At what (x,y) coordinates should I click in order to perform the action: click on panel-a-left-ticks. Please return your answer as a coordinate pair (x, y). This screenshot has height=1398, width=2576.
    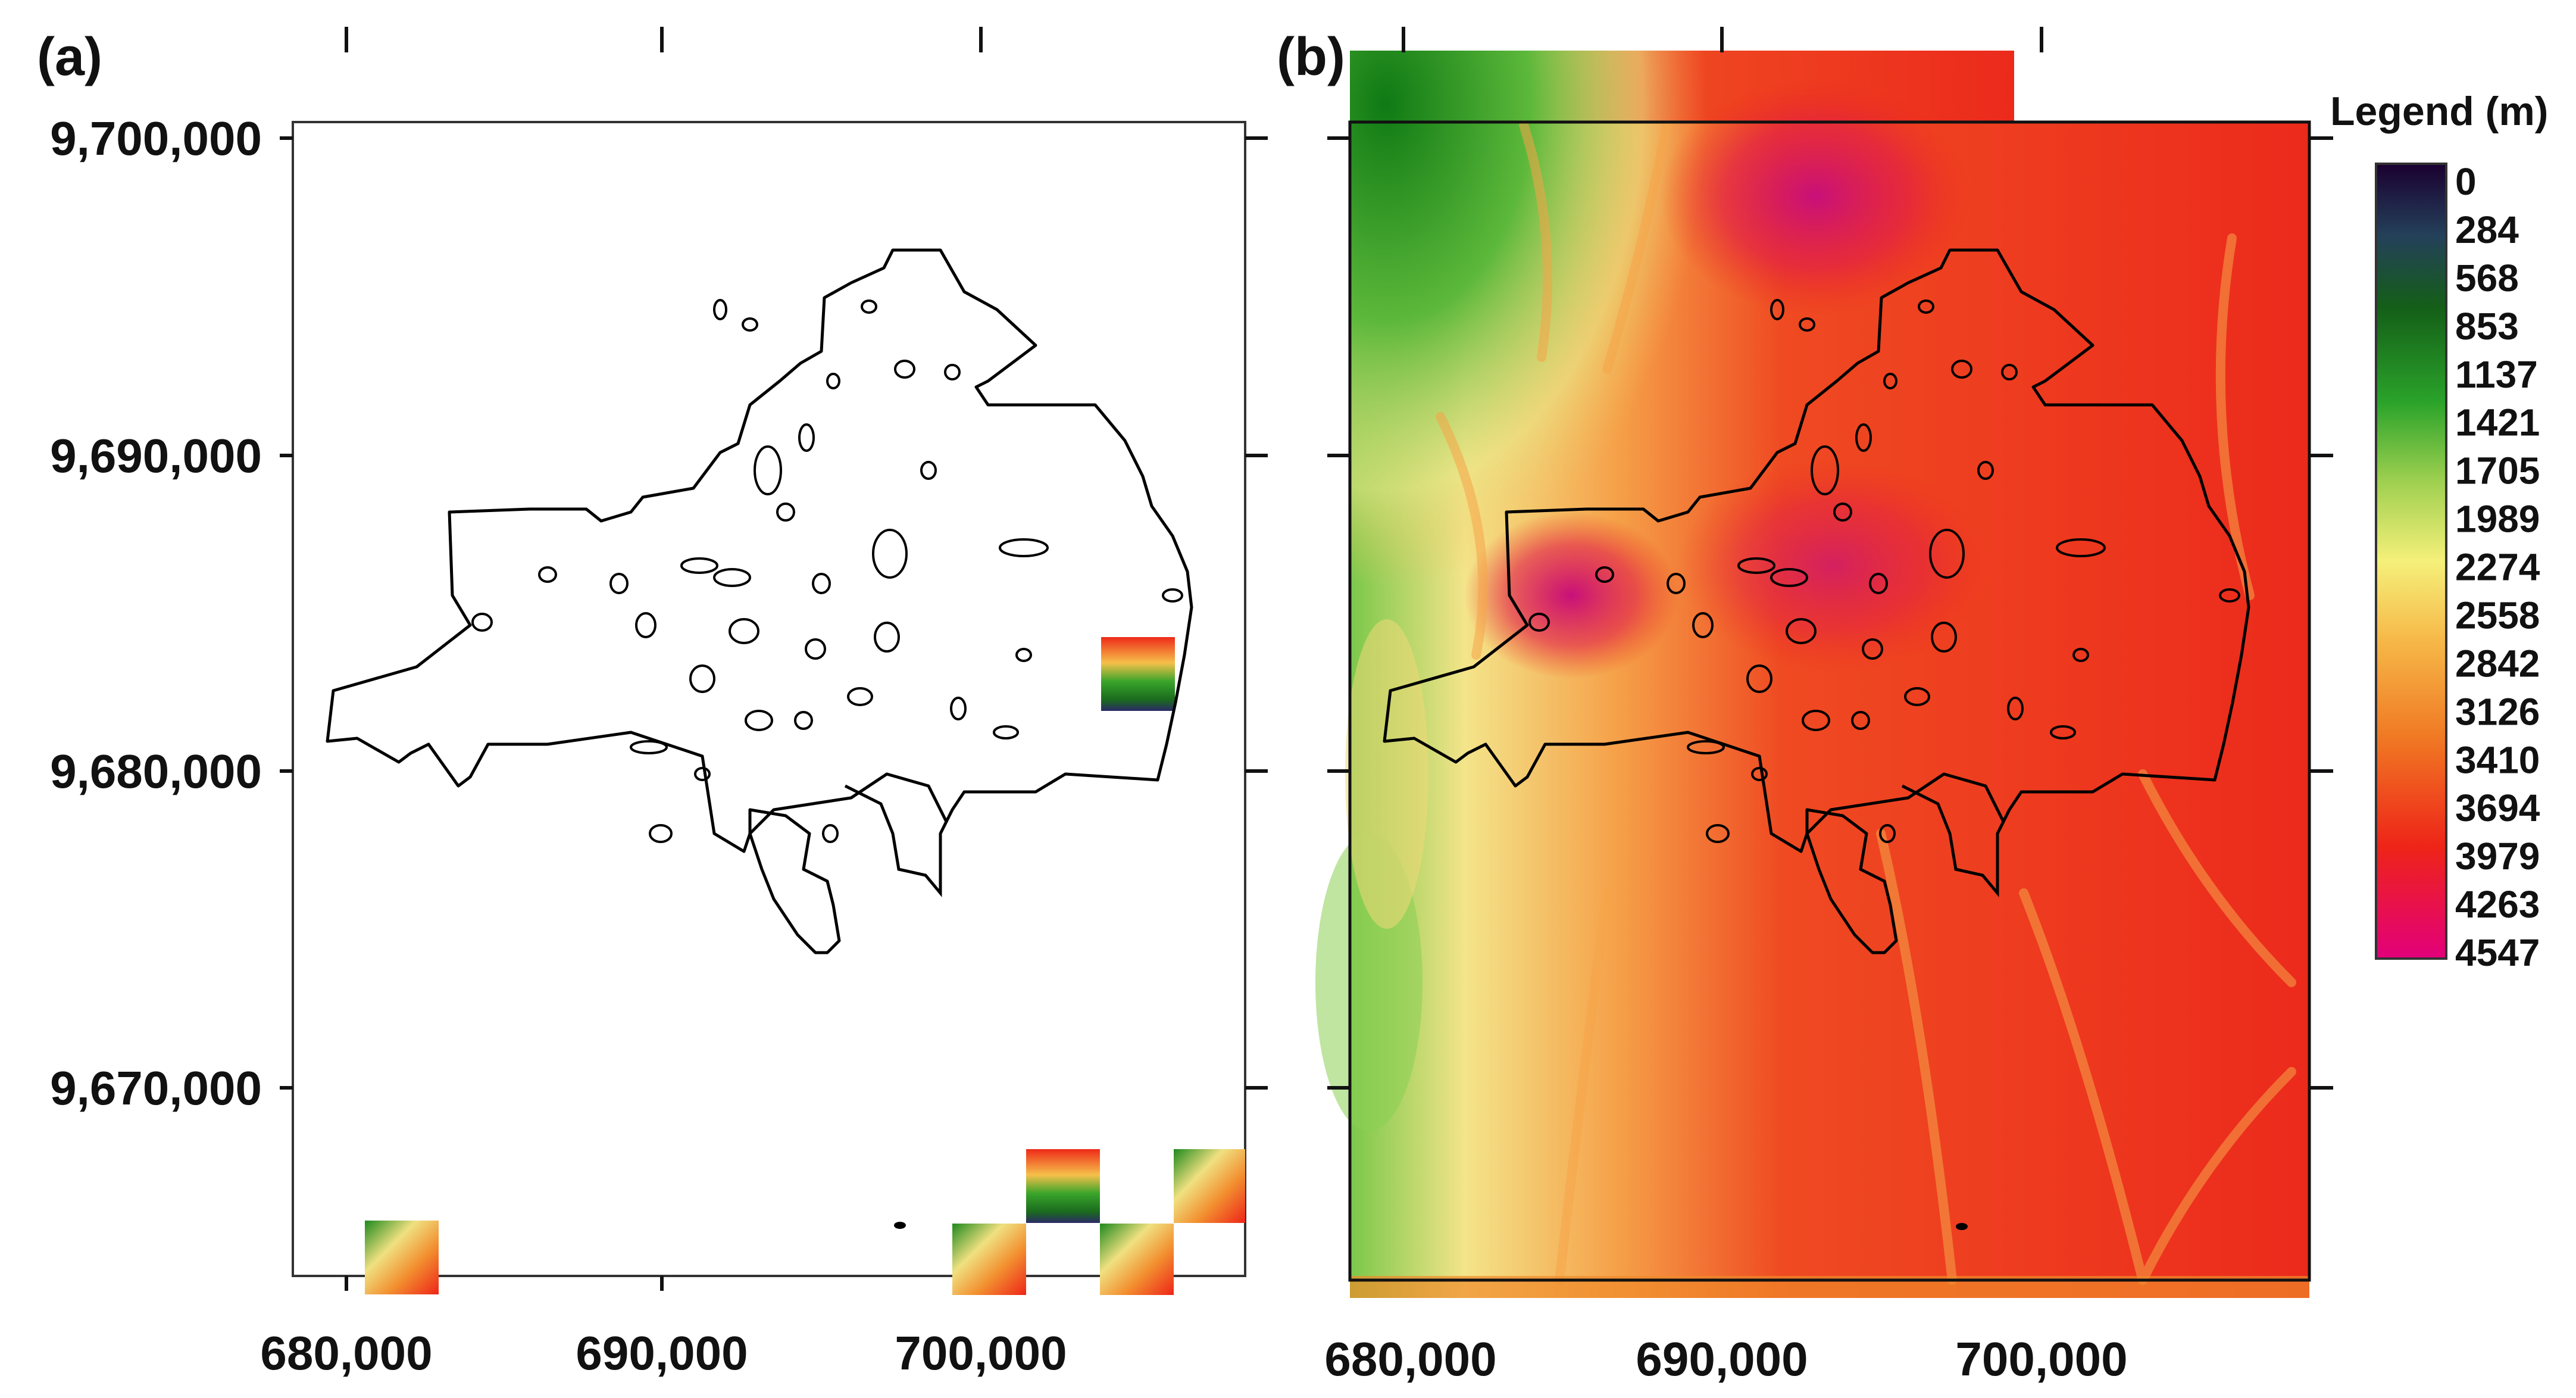
    Looking at the image, I should click on (286, 613).